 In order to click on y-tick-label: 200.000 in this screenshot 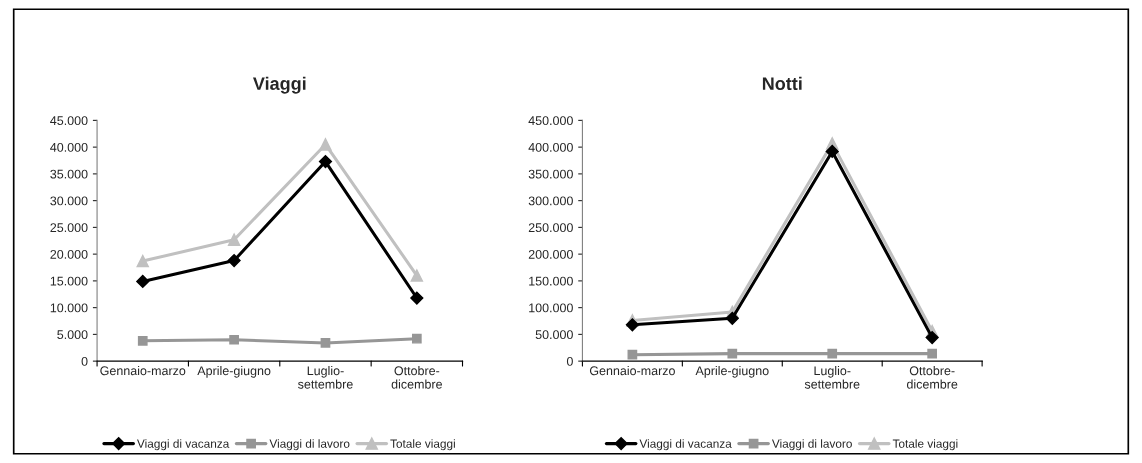, I will do `click(550, 254)`.